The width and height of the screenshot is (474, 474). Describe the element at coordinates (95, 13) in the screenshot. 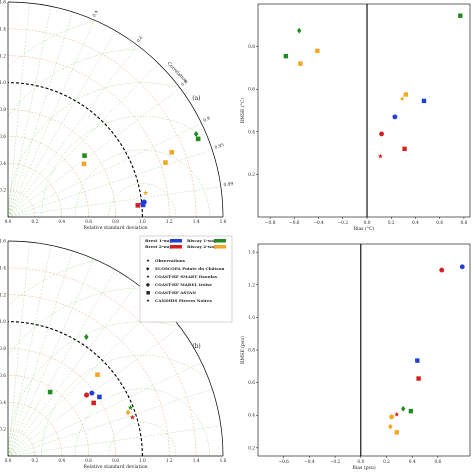

I see `correlation-tick-label: 0.4` at that location.